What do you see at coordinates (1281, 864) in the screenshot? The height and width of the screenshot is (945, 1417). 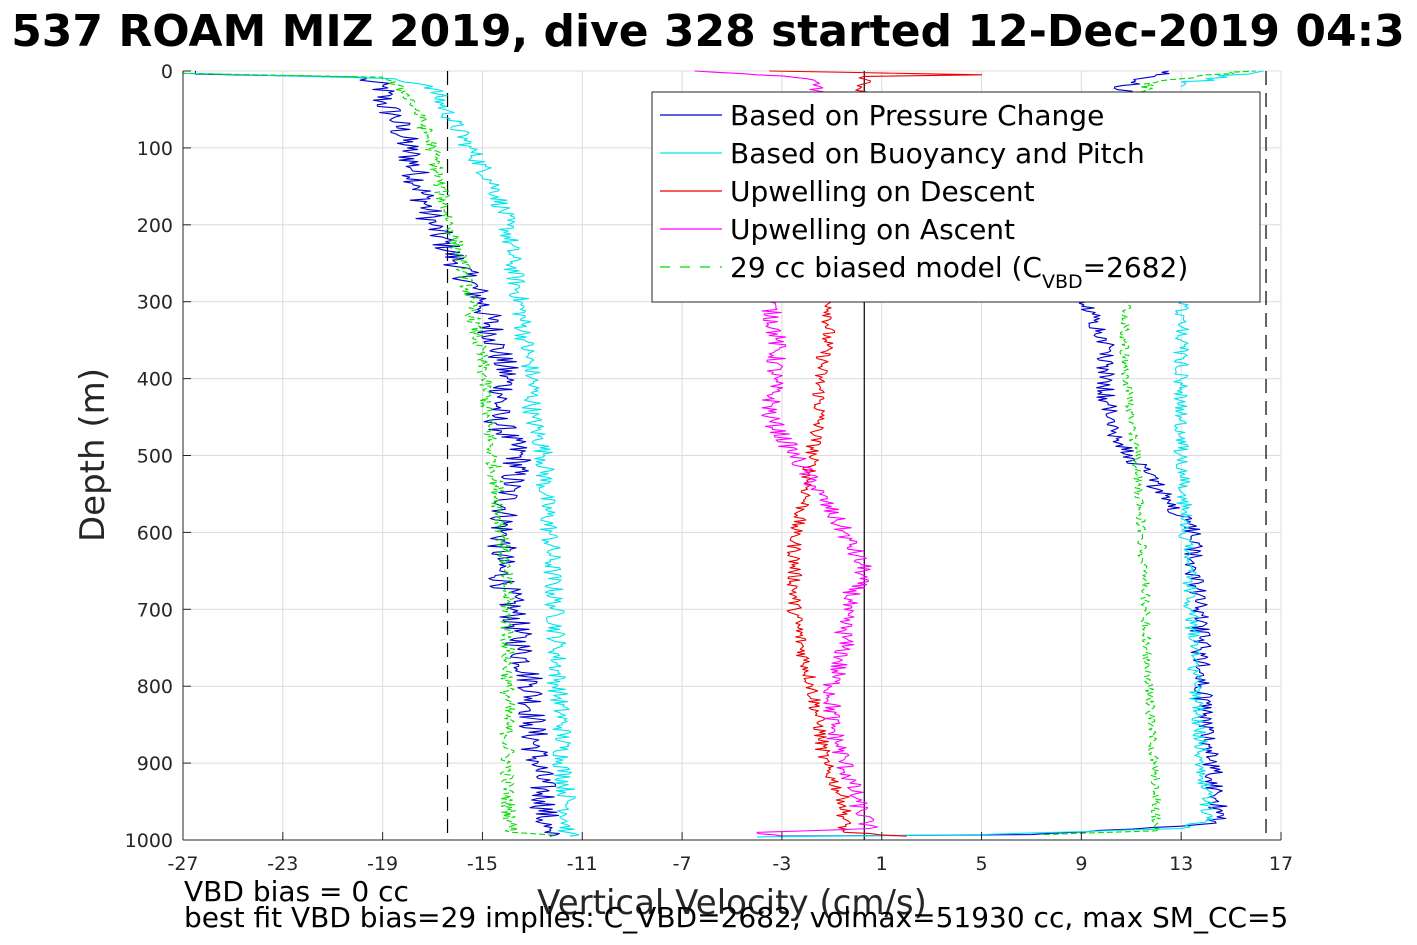 I see `x-tick-label: 17` at bounding box center [1281, 864].